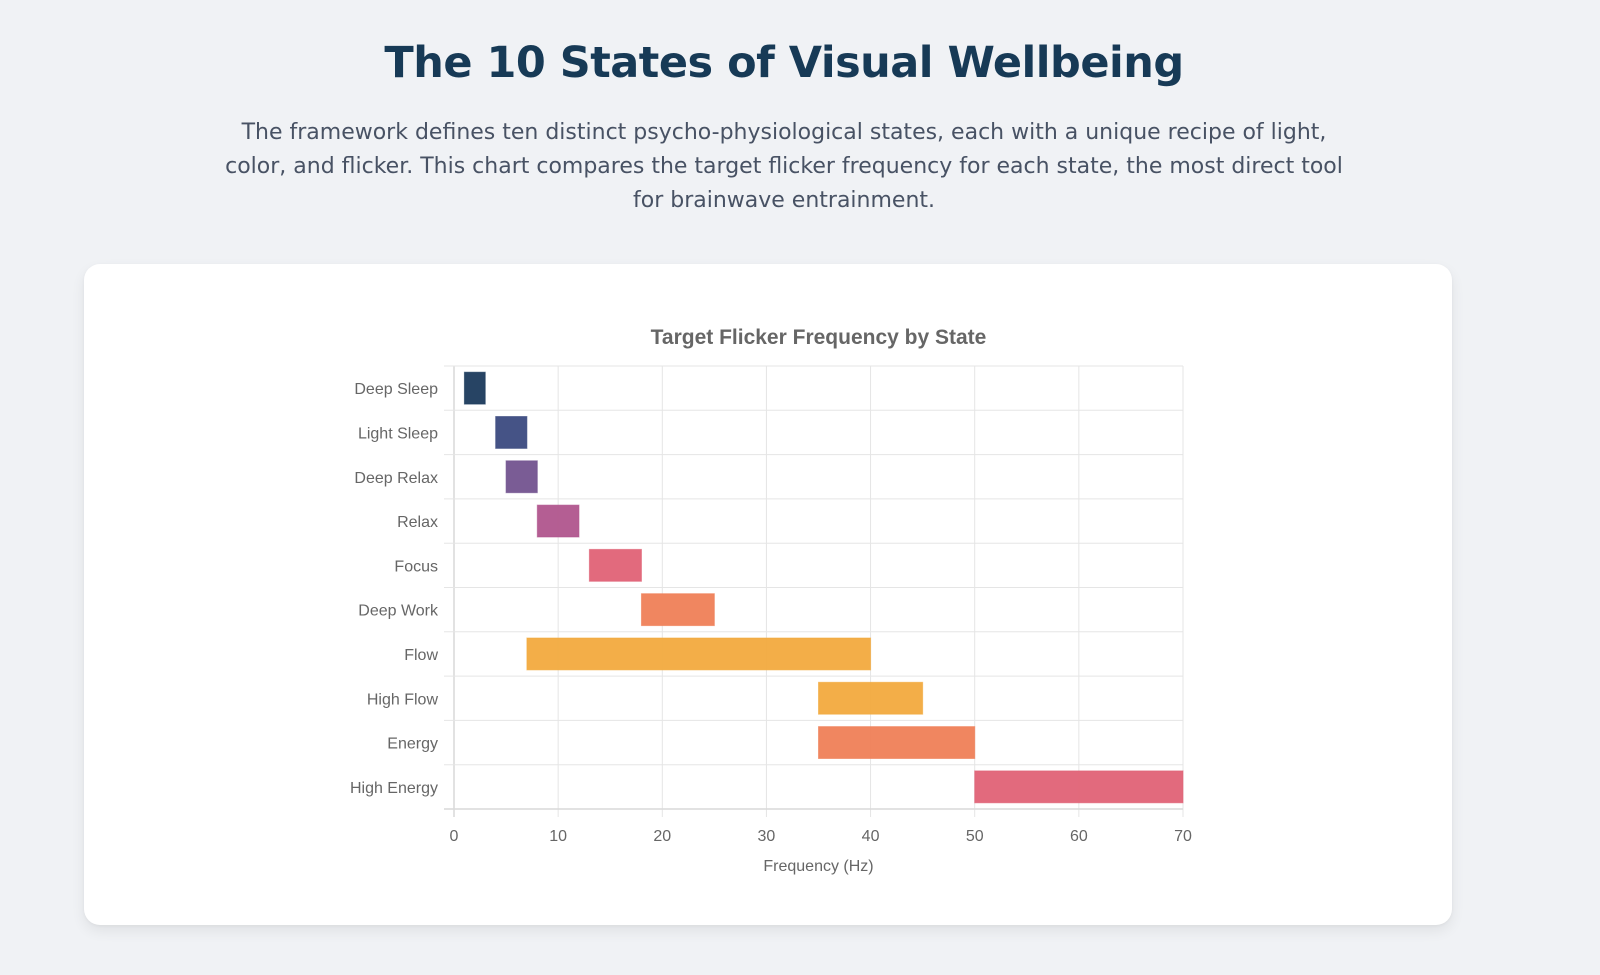 The image size is (1600, 975). Describe the element at coordinates (897, 742) in the screenshot. I see `bar-energy` at that location.